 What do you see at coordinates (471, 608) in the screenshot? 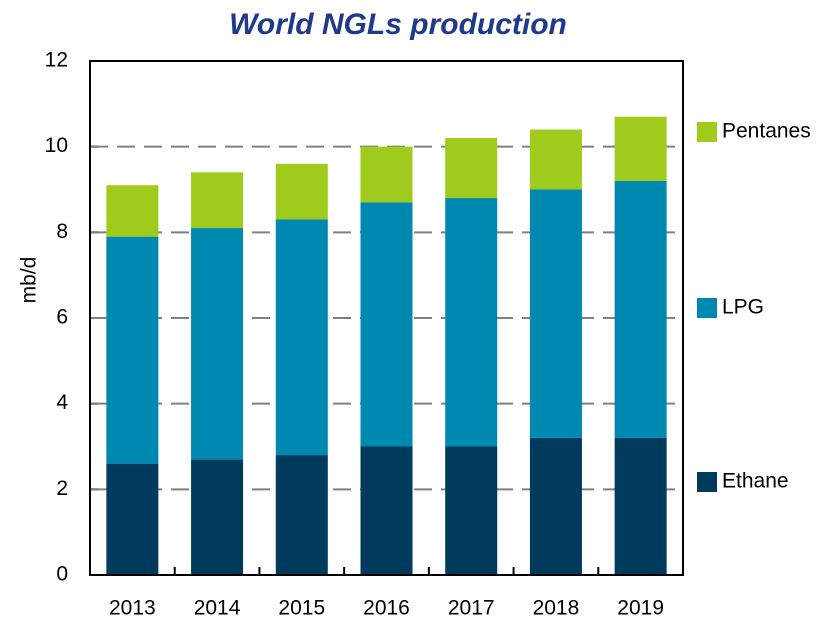
I see `x-tick-label: 2017` at bounding box center [471, 608].